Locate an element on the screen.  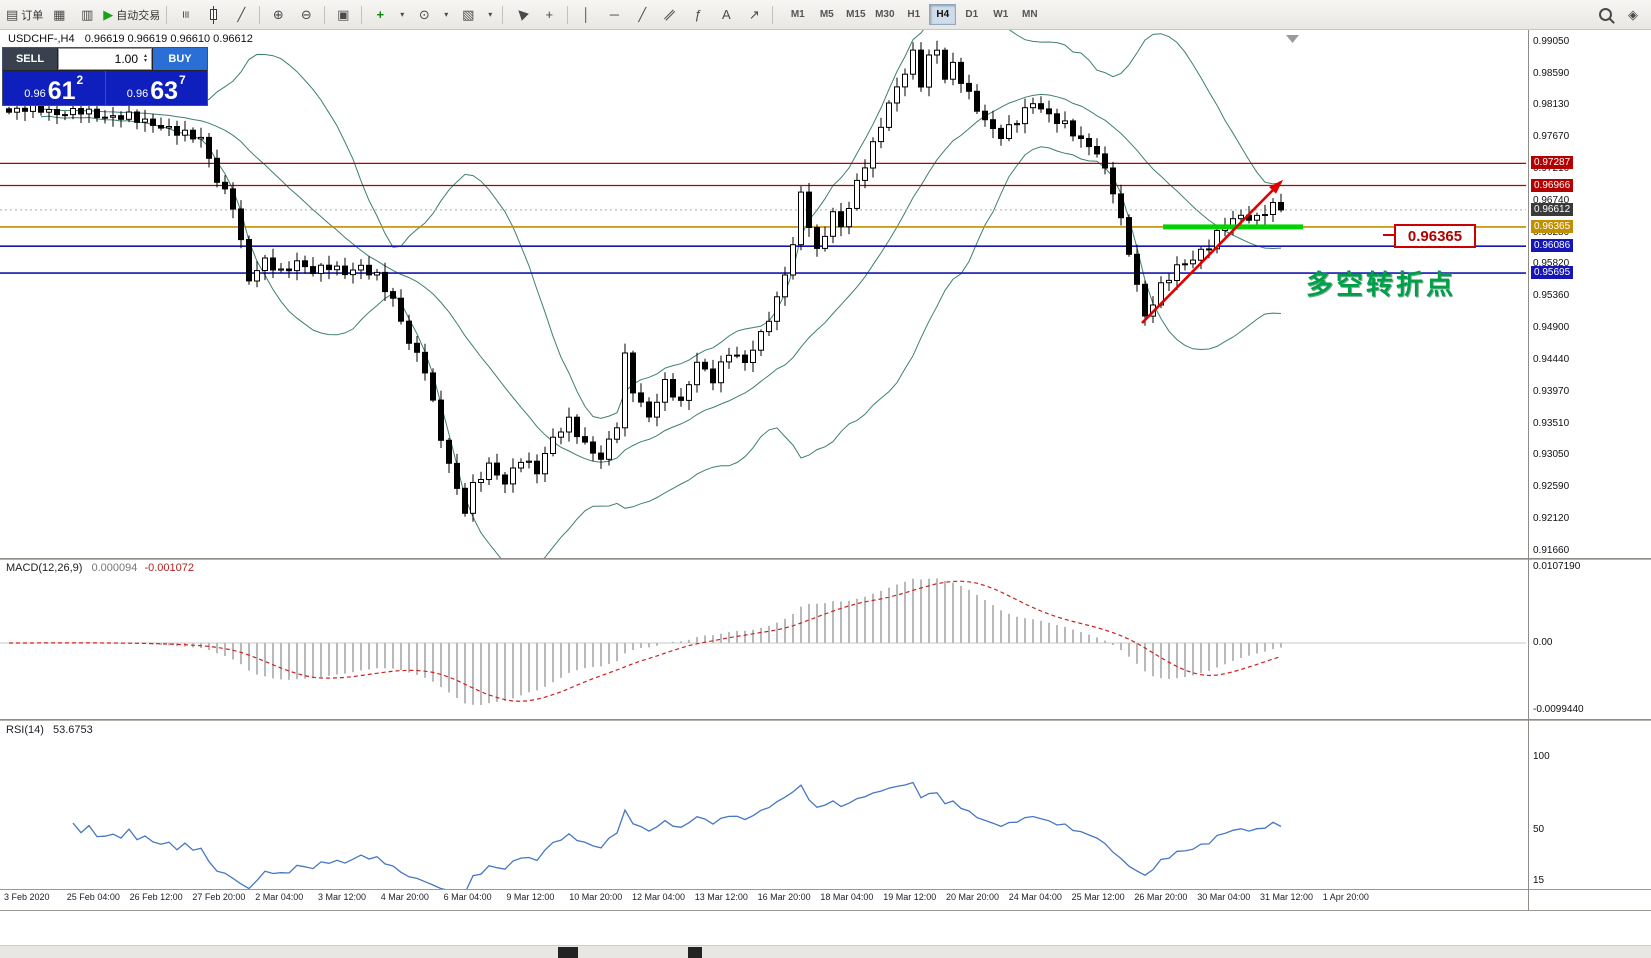
macd-axis-zero: 0.00 is located at coordinates (1543, 642).